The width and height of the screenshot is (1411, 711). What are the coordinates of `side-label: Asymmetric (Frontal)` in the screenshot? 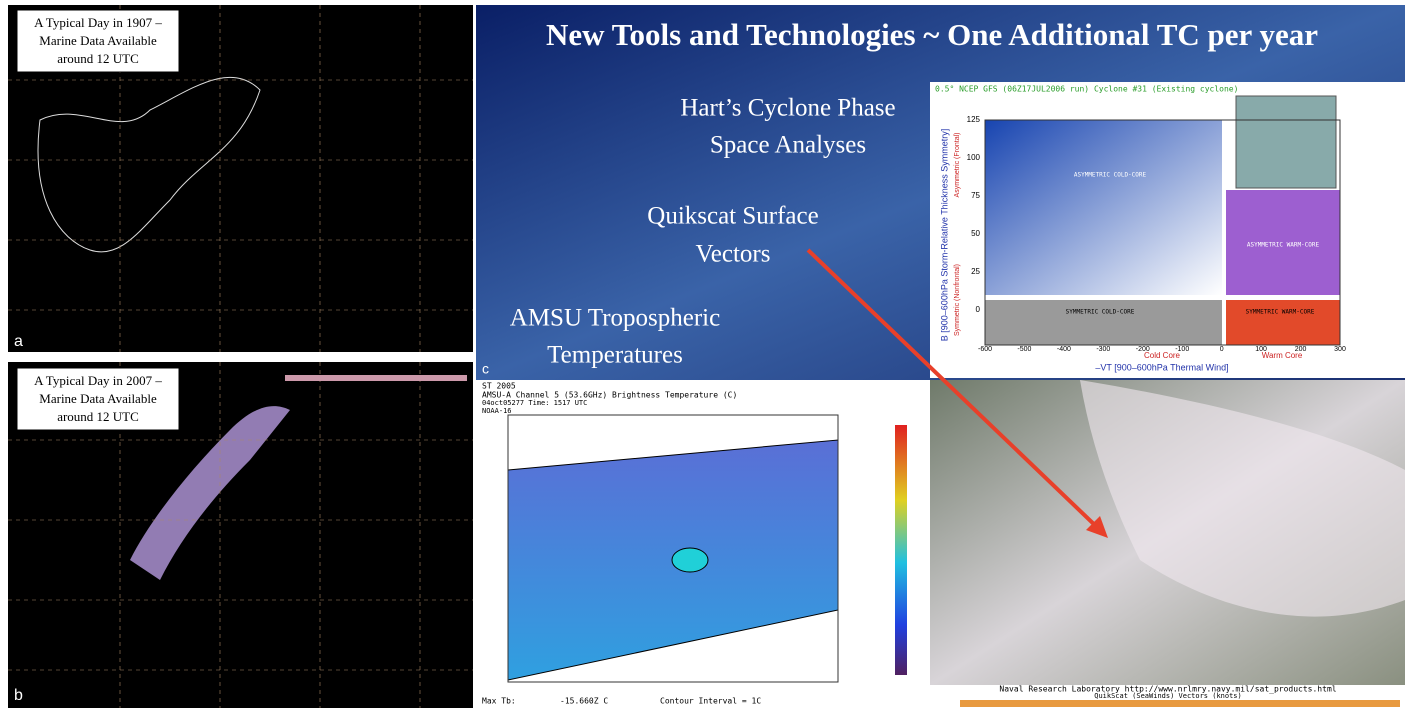 It's located at (957, 165).